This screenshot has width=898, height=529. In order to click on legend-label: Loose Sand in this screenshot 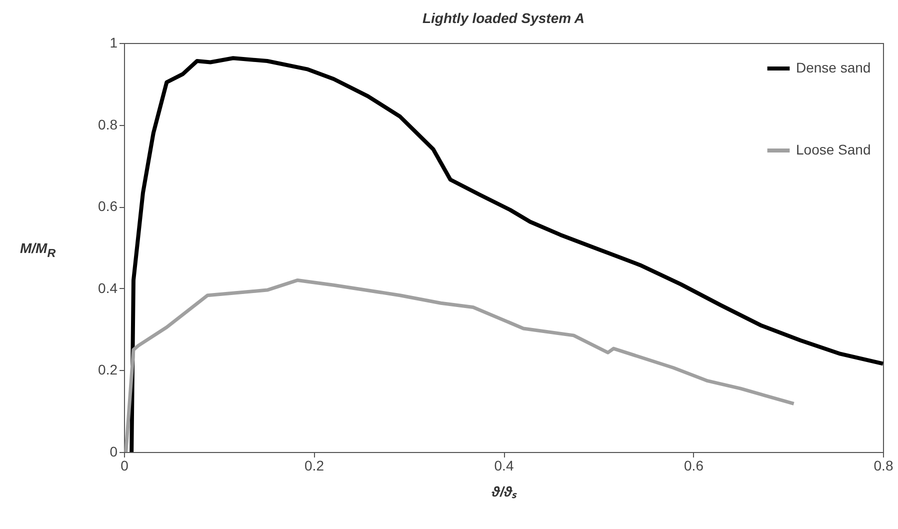, I will do `click(833, 150)`.